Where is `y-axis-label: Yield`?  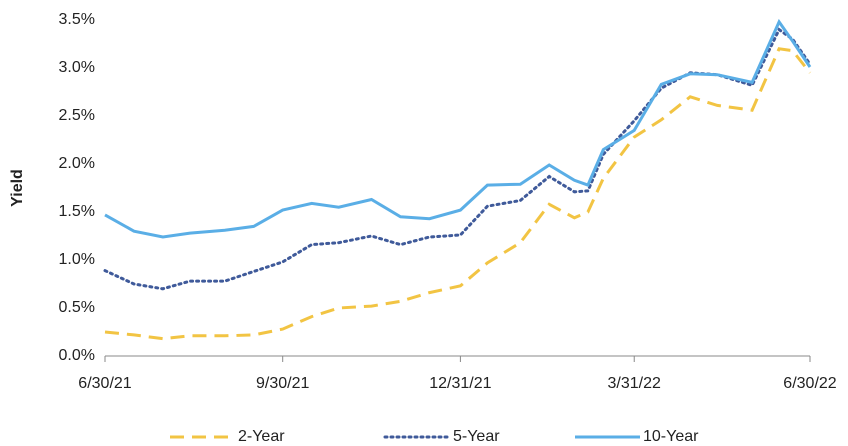
y-axis-label: Yield is located at coordinates (17, 188).